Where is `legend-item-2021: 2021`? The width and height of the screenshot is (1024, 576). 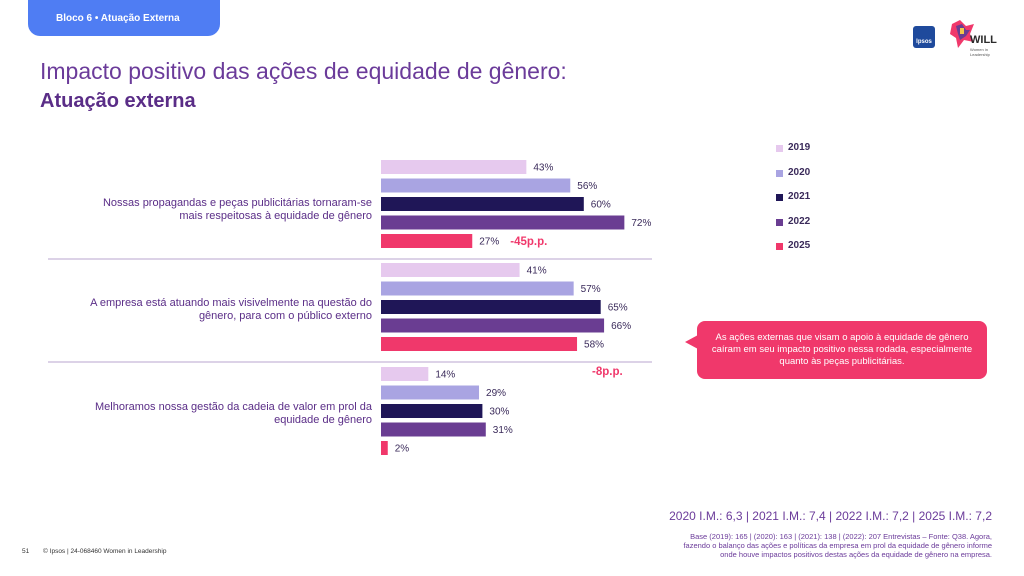
legend-item-2021: 2021 is located at coordinates (821, 198).